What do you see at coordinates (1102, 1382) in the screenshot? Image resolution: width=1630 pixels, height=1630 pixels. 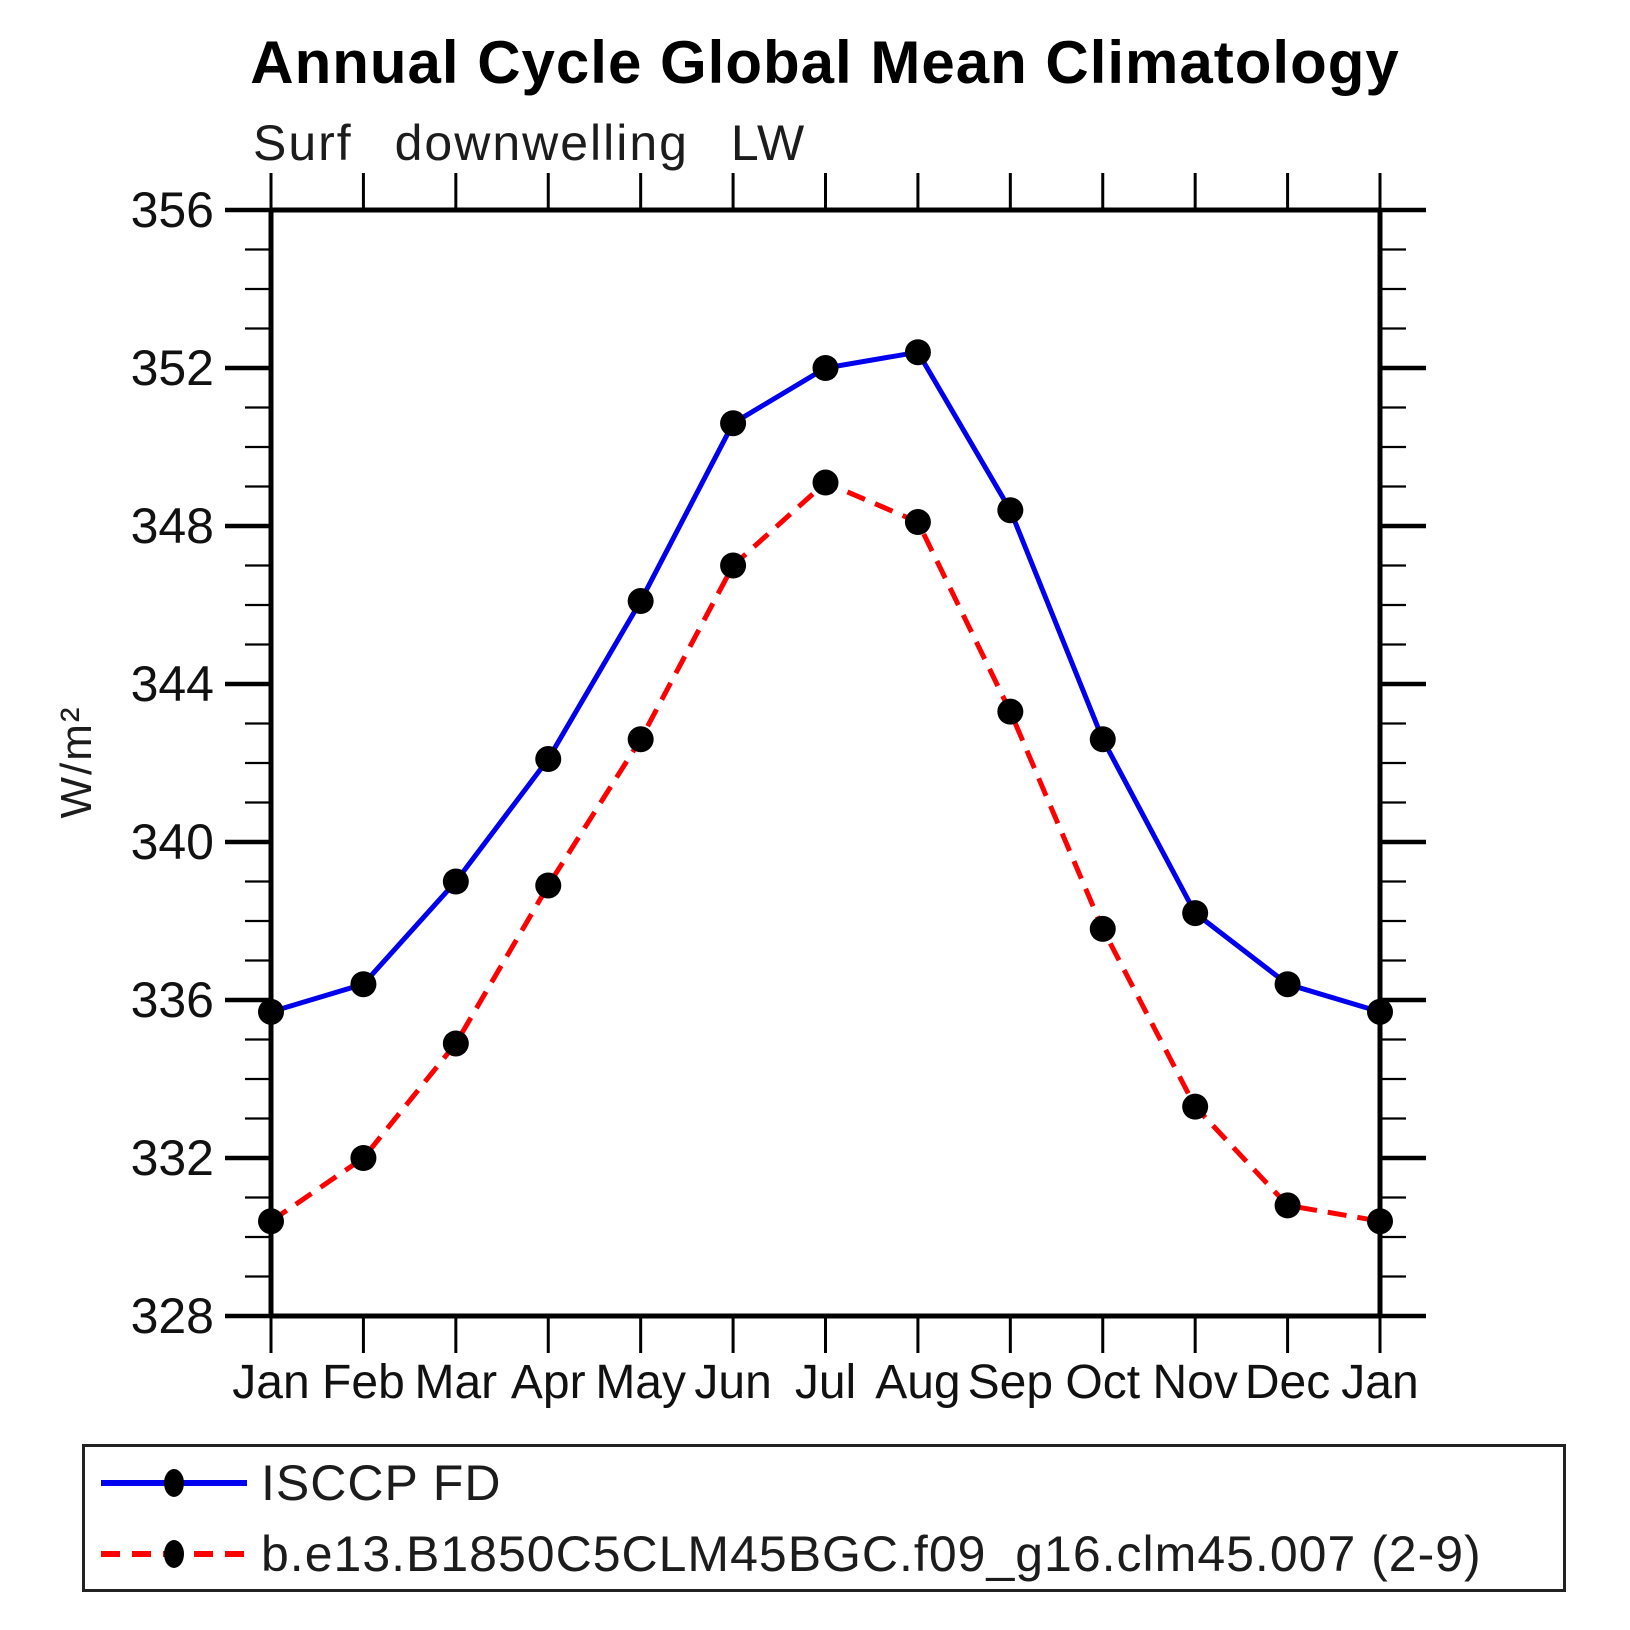 I see `x-tick-label: Oct` at bounding box center [1102, 1382].